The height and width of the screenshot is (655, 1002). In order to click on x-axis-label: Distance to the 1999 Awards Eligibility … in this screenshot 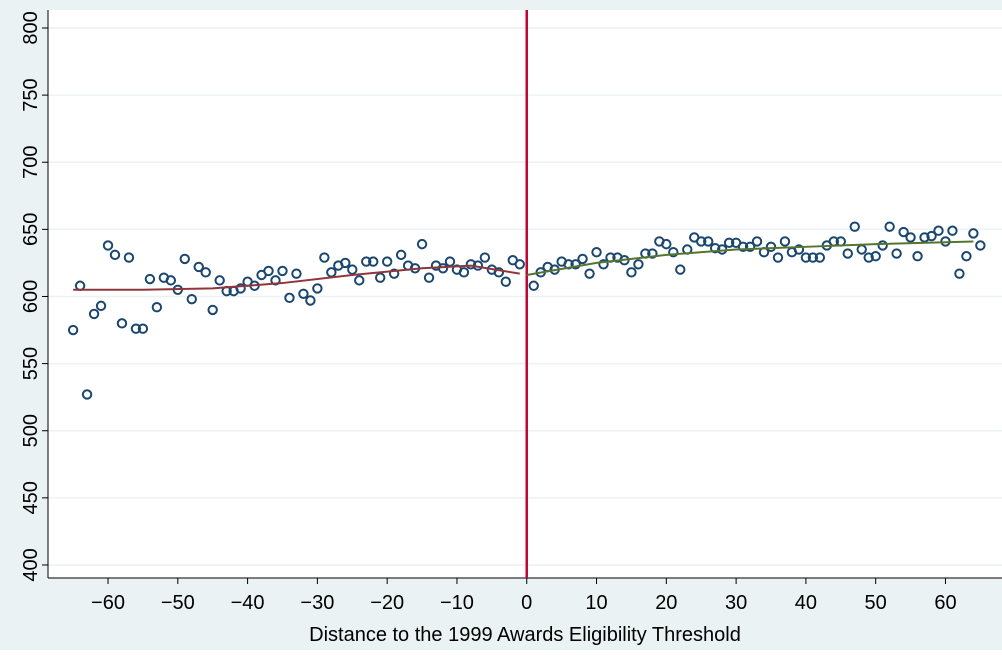, I will do `click(525, 635)`.